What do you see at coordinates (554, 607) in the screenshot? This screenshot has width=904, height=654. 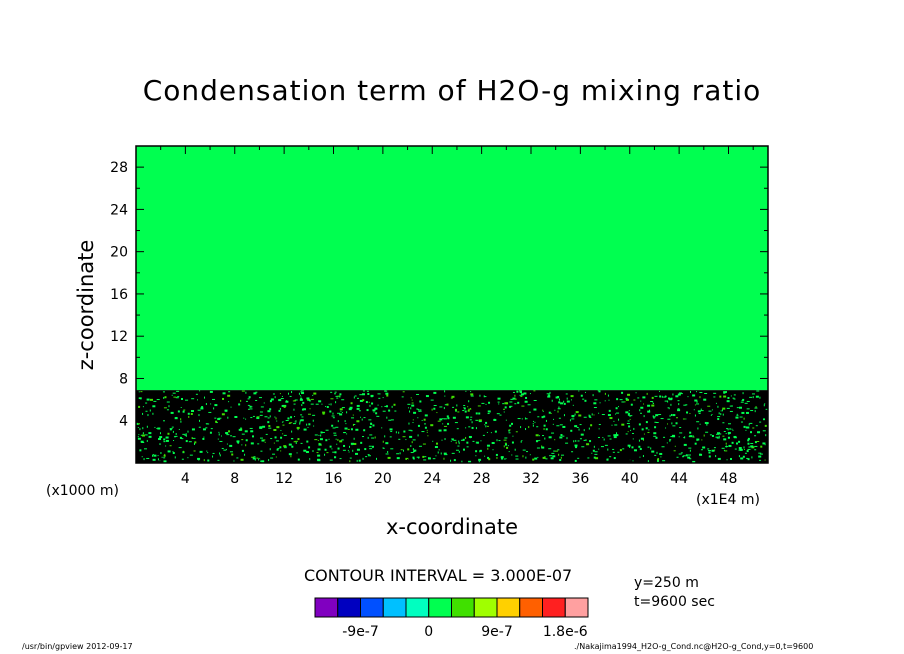 I see `colorbar-swatch` at bounding box center [554, 607].